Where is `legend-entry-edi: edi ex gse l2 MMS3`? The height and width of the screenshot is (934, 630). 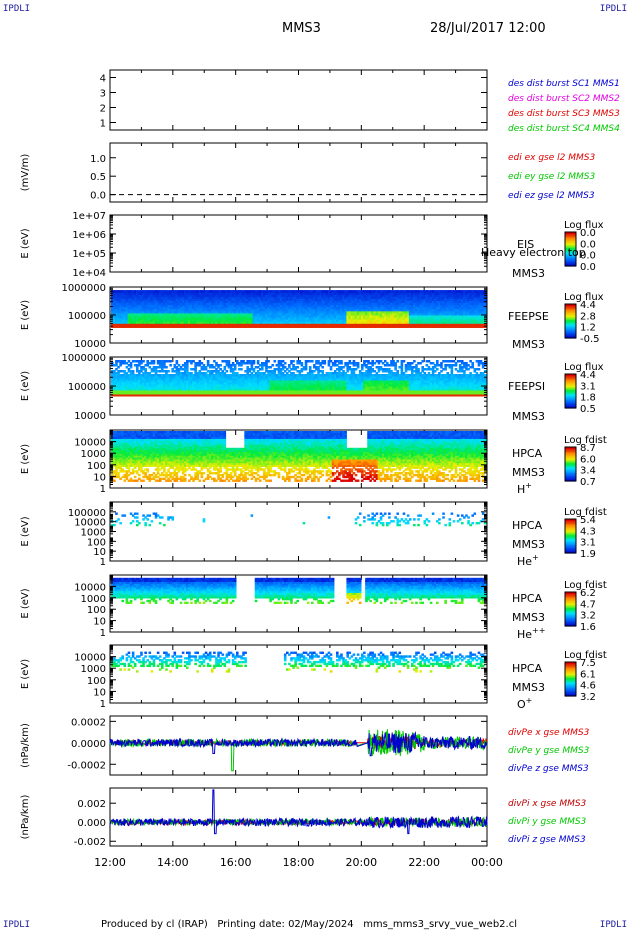 legend-entry-edi: edi ex gse l2 MMS3 is located at coordinates (551, 158).